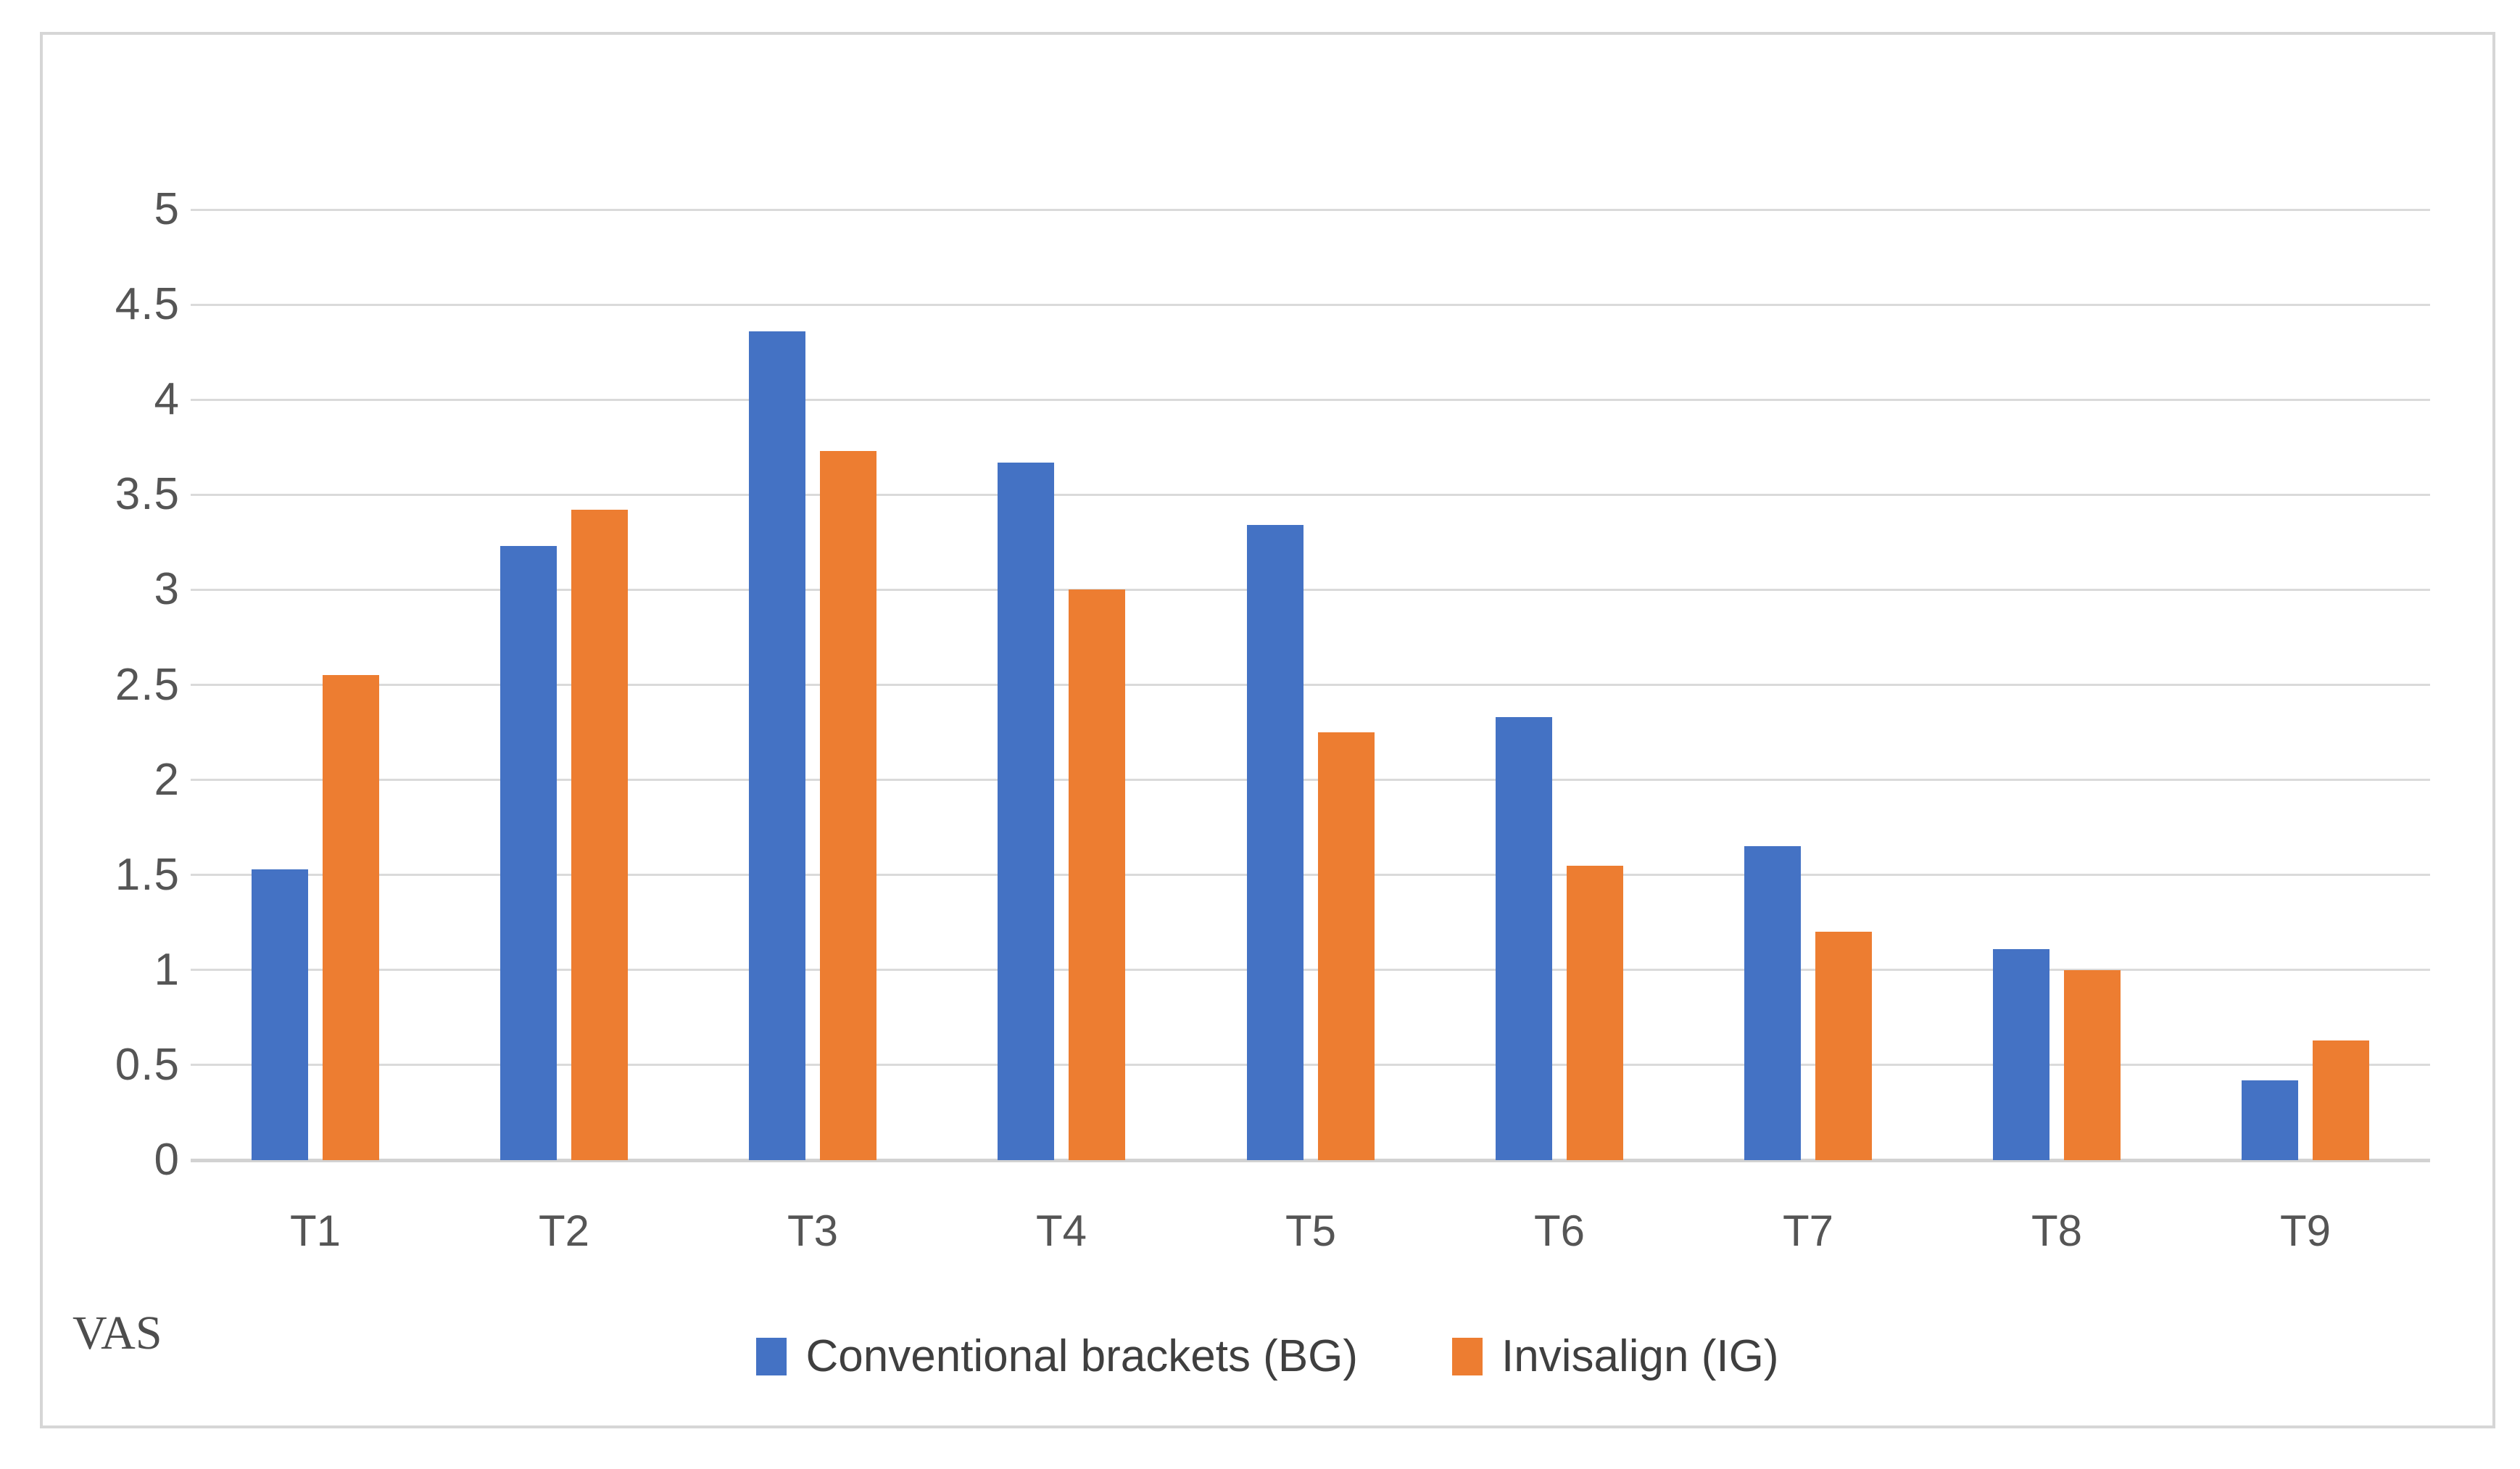 The image size is (2520, 1469). I want to click on legend-item-conventional-brackets: Conventional brackets (BG), so click(1057, 1356).